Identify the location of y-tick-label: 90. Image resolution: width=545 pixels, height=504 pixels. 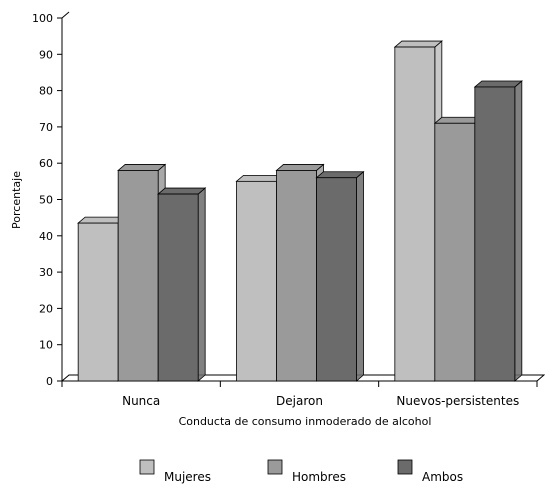
(46, 54).